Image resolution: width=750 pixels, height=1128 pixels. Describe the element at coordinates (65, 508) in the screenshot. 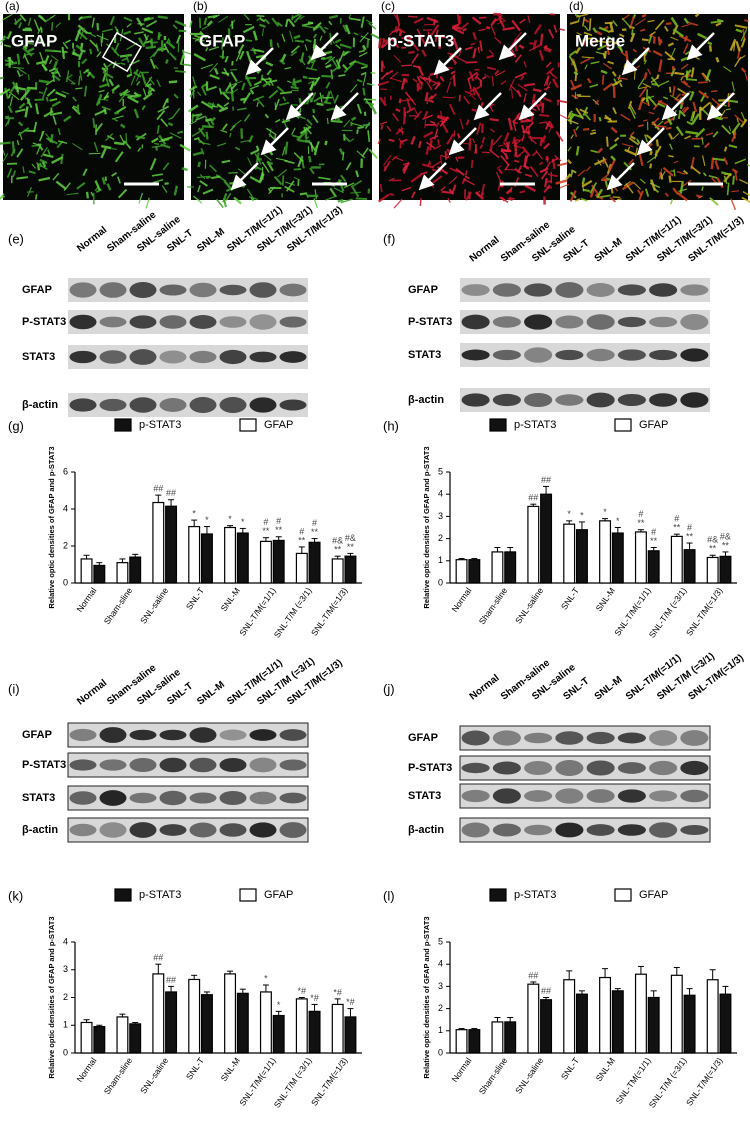

I see `y-tick-label: 4` at that location.